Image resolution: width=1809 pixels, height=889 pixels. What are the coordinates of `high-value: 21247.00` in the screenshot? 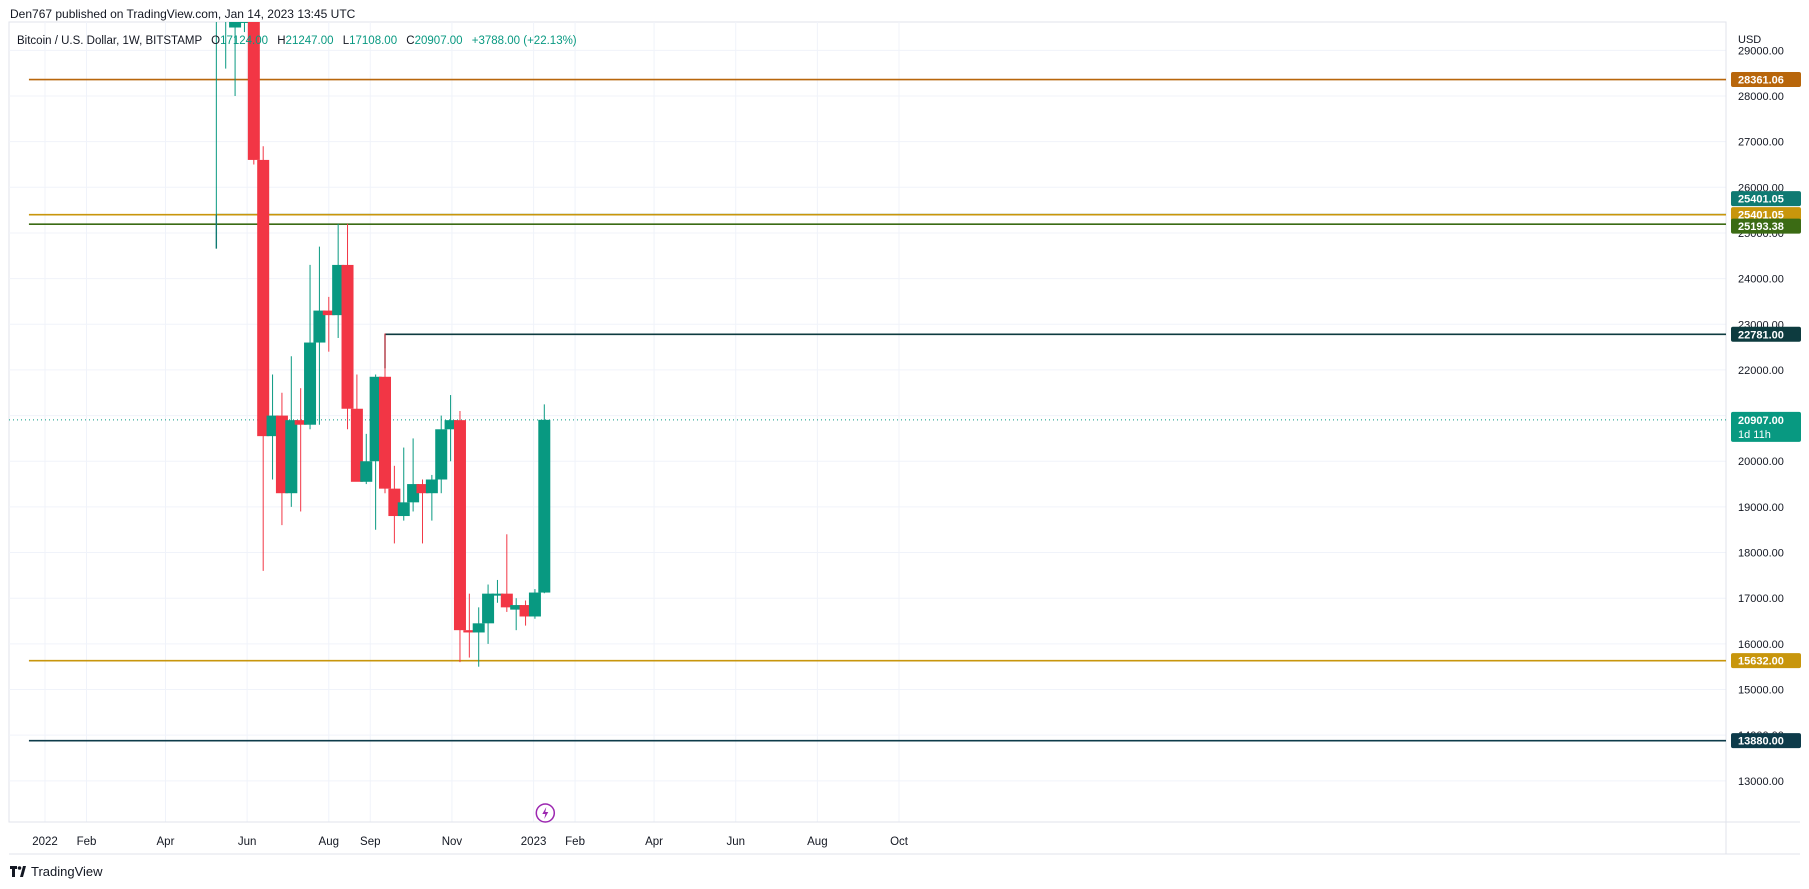 It's located at (309, 41).